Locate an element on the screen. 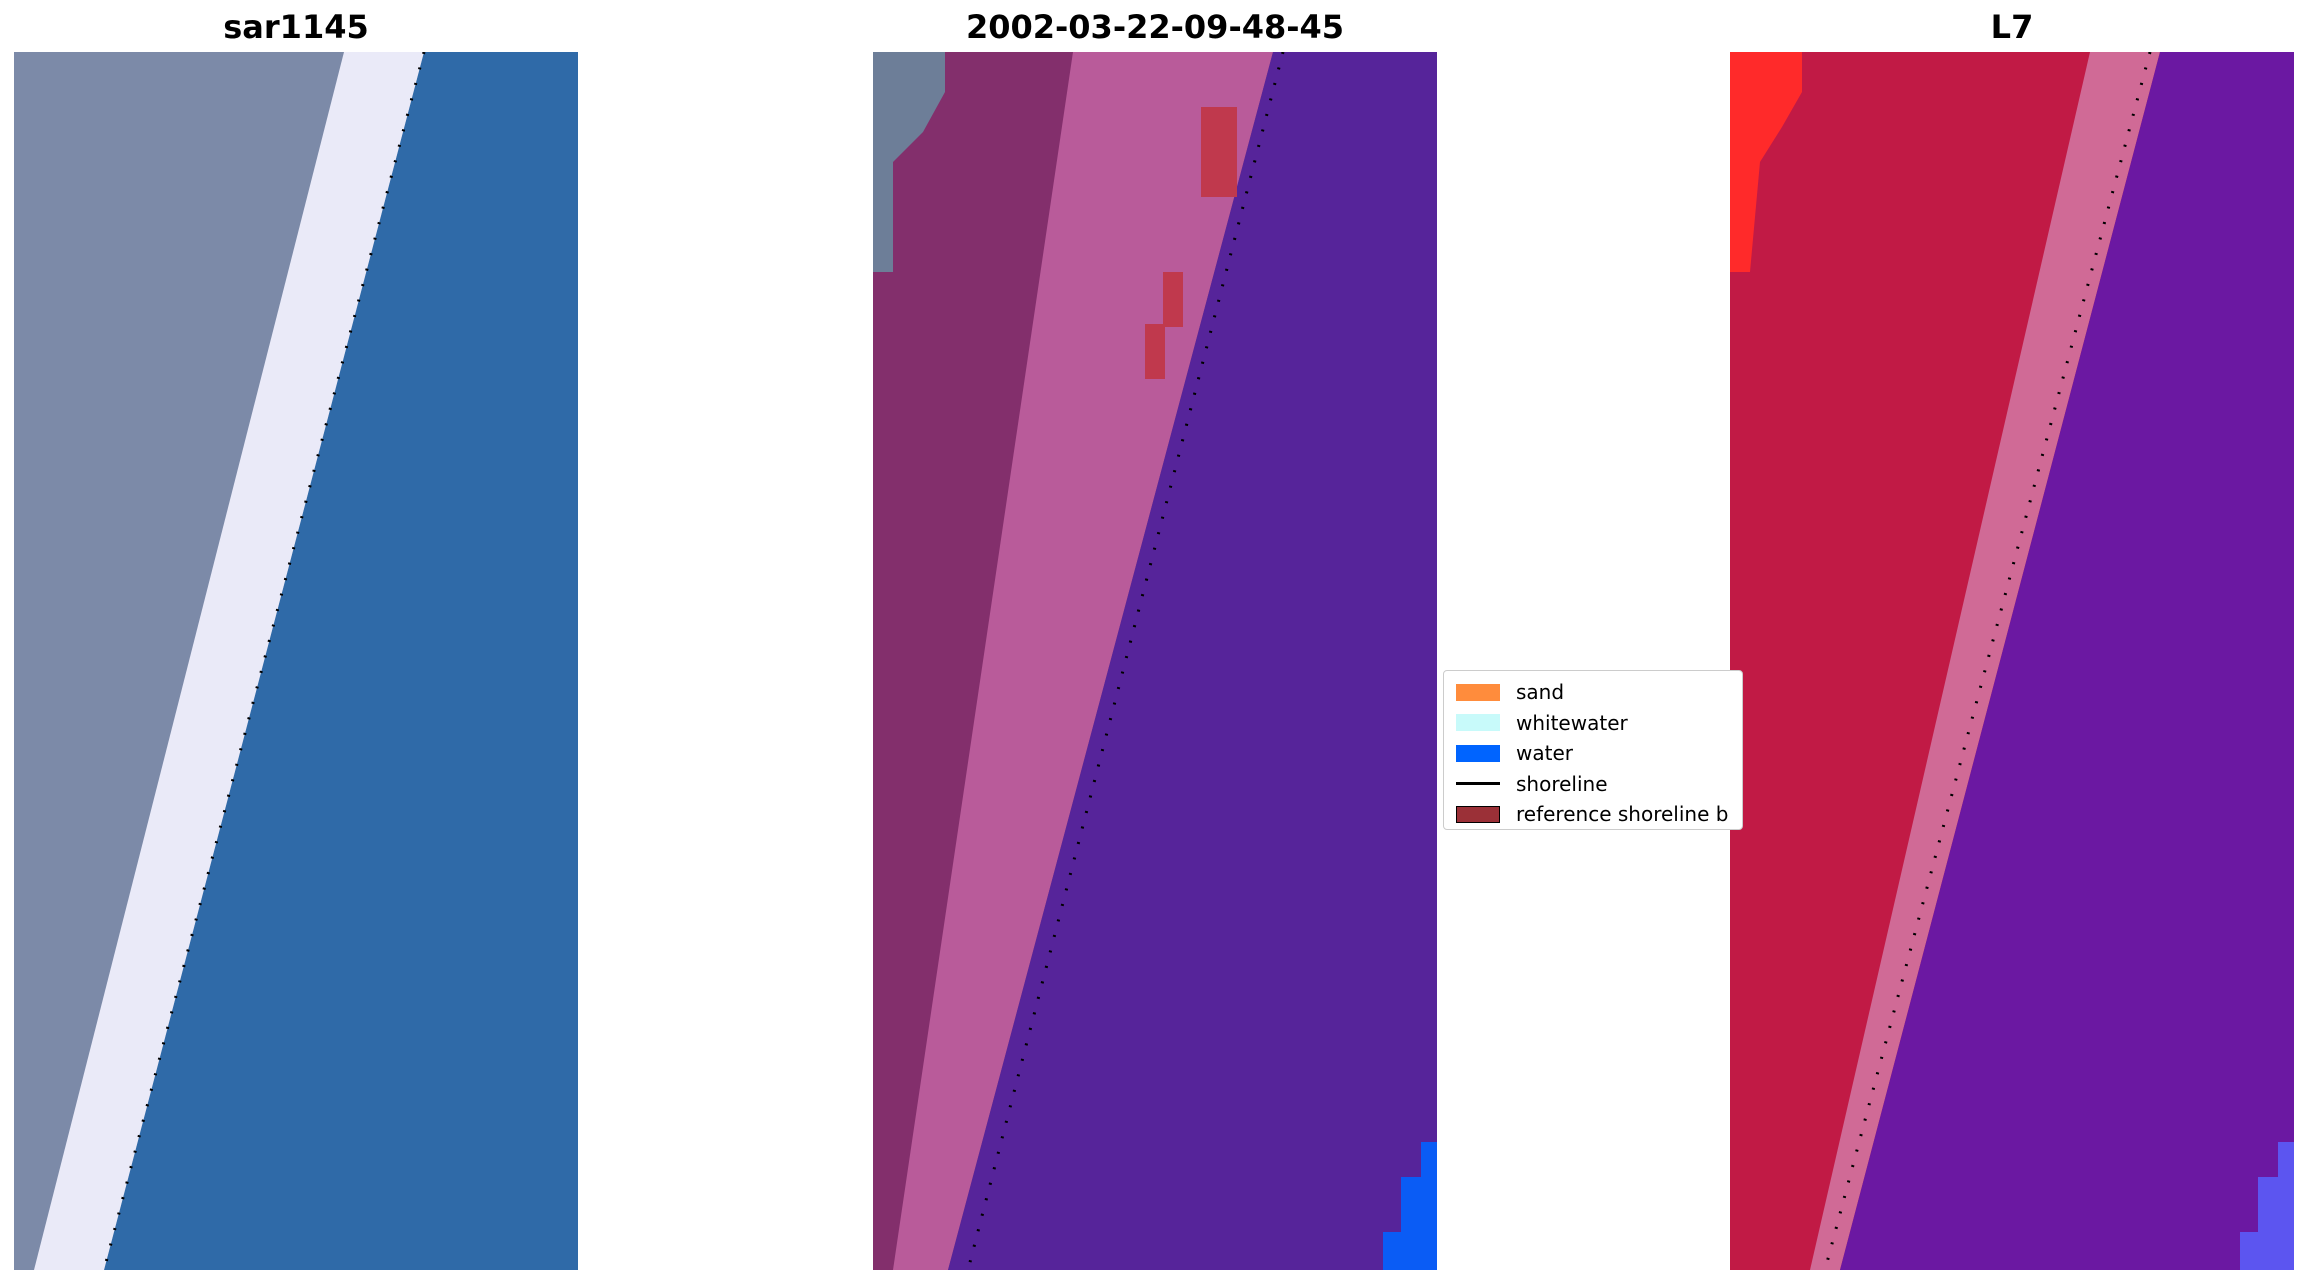  class-grey-area is located at coordinates (909, 162).